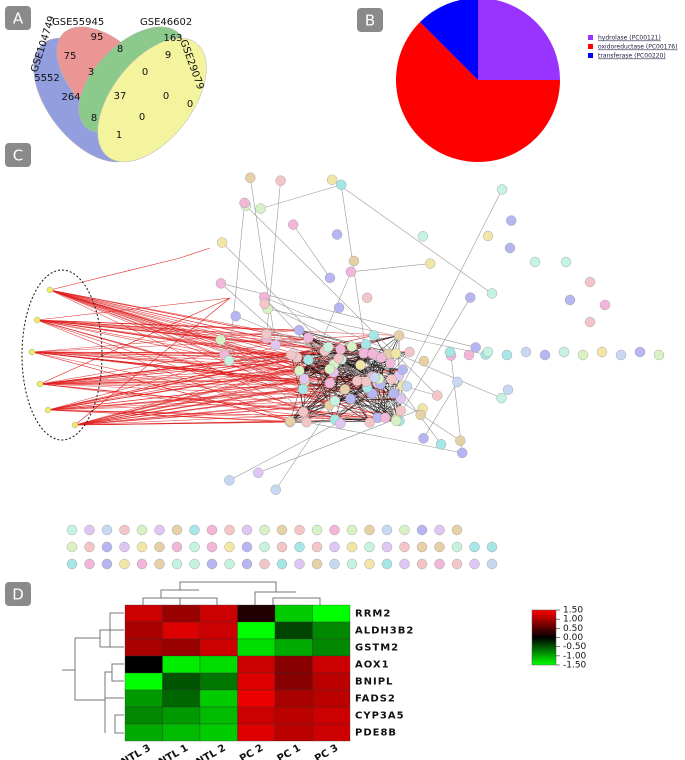 This screenshot has height=760, width=685. Describe the element at coordinates (208, 751) in the screenshot. I see `column-label: CNTL 2` at that location.